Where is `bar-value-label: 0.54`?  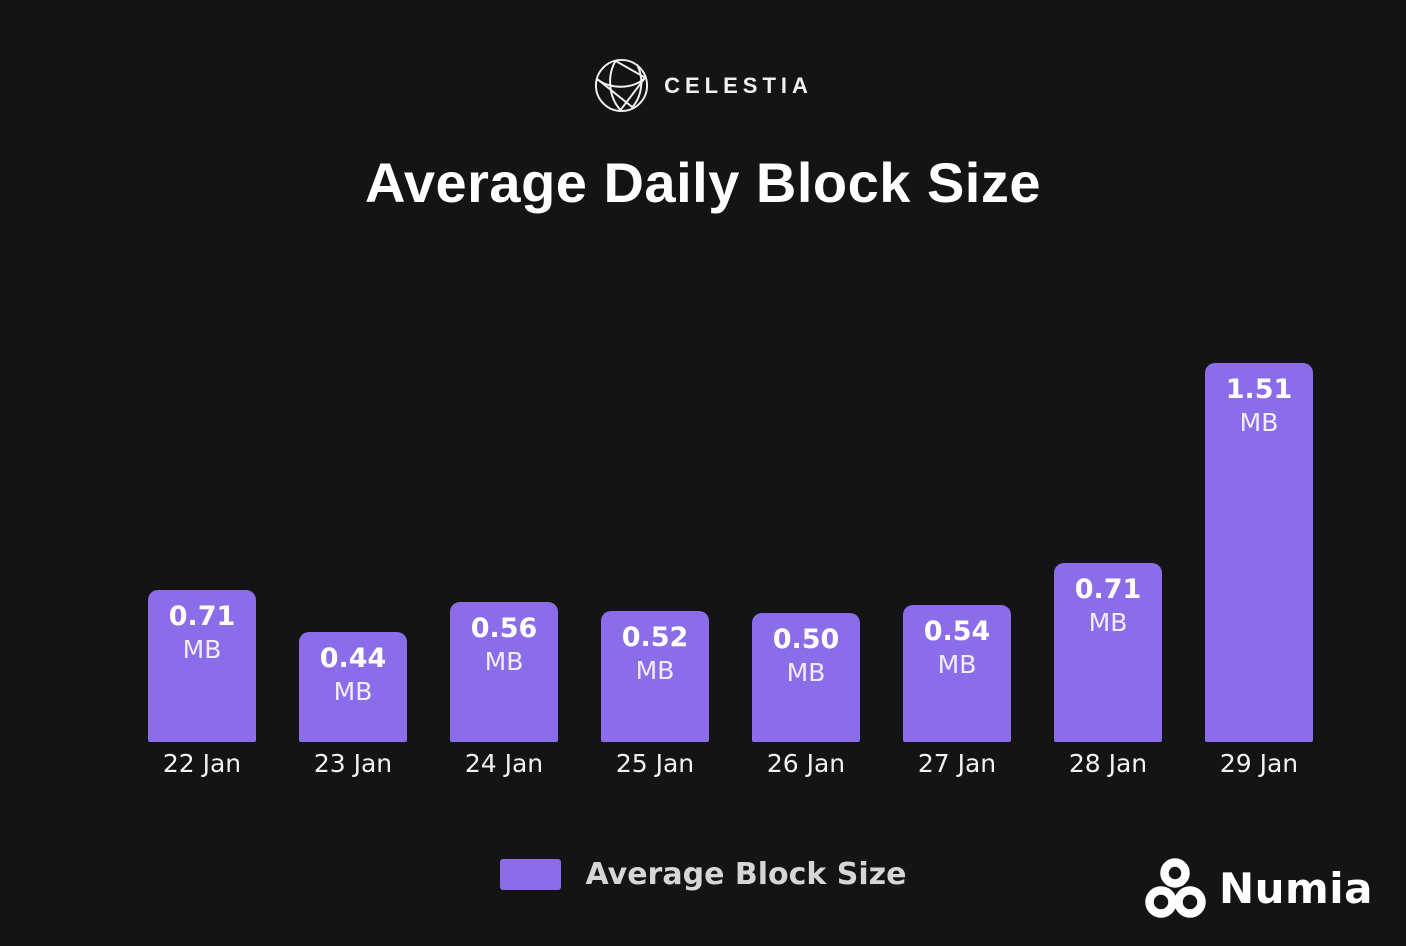 bar-value-label: 0.54 is located at coordinates (957, 631).